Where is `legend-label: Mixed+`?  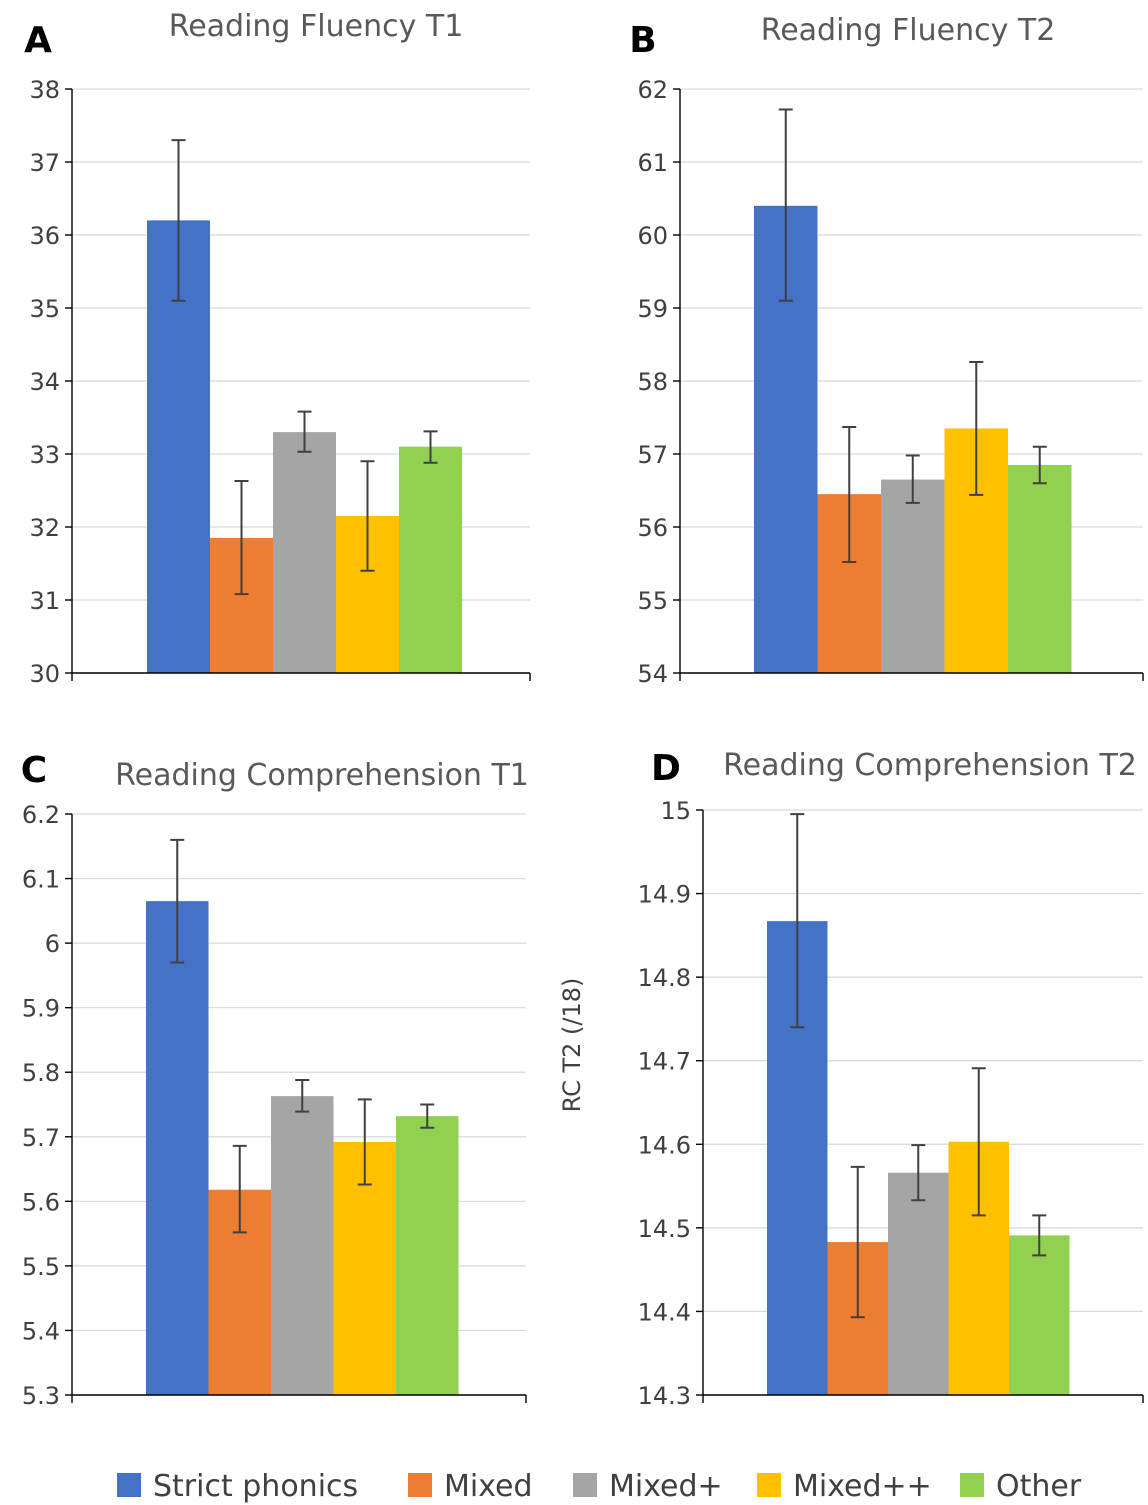
legend-label: Mixed+ is located at coordinates (666, 1486).